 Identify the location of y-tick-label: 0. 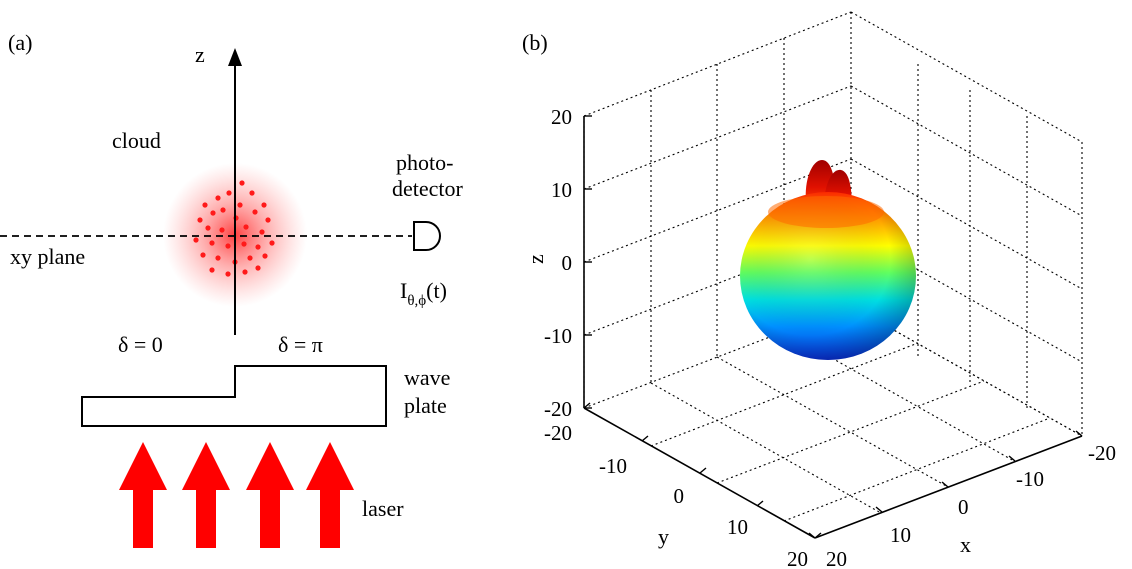
(679, 496).